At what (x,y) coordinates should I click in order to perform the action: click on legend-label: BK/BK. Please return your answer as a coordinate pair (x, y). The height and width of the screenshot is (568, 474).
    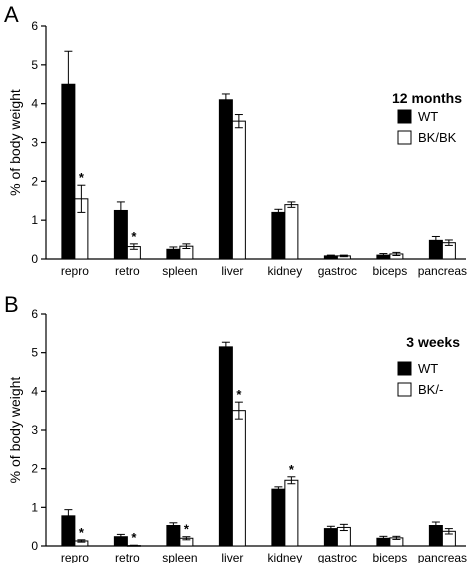
    Looking at the image, I should click on (437, 137).